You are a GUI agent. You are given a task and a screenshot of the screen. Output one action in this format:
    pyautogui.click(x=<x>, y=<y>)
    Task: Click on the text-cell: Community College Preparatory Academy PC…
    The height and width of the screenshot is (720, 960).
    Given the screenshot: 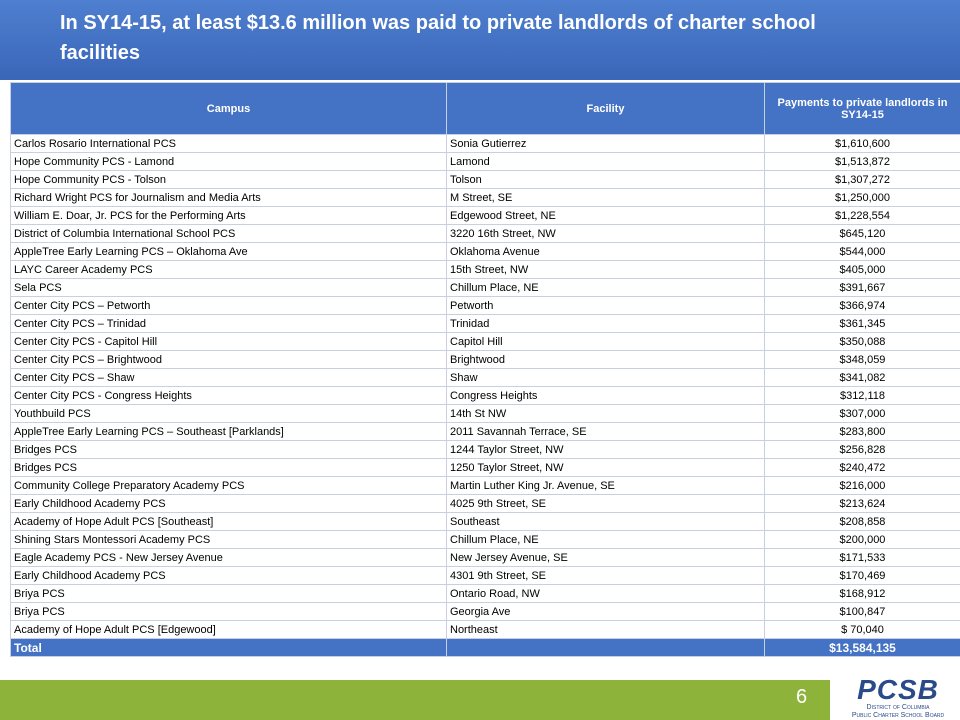 What is the action you would take?
    pyautogui.click(x=228, y=485)
    